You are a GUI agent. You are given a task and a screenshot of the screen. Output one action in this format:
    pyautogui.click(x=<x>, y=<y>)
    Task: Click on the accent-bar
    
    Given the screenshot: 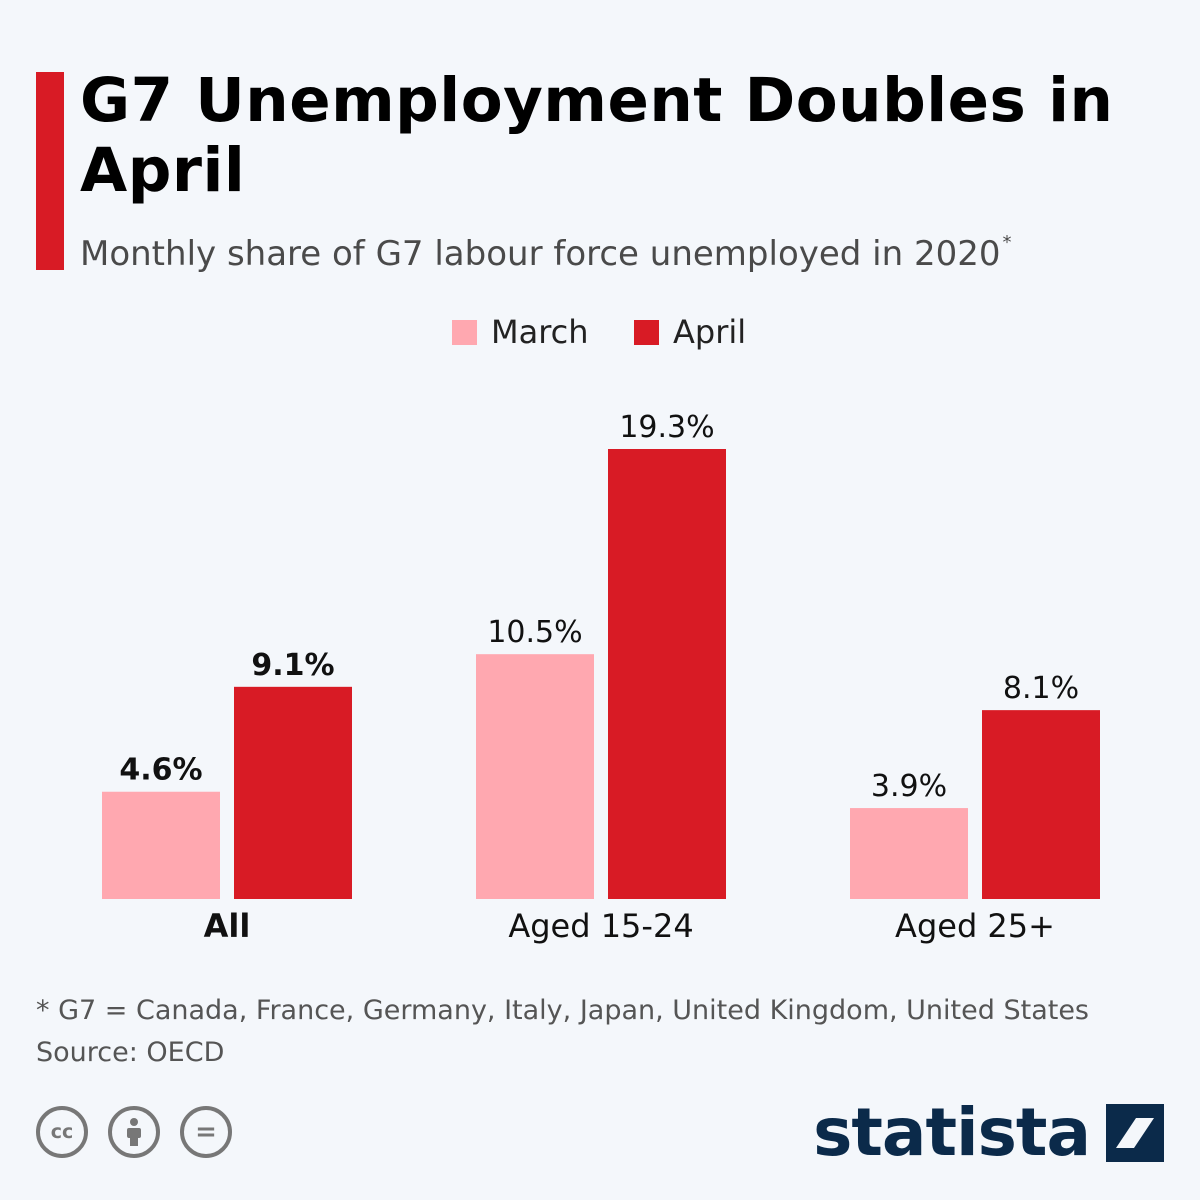 What is the action you would take?
    pyautogui.click(x=50, y=171)
    